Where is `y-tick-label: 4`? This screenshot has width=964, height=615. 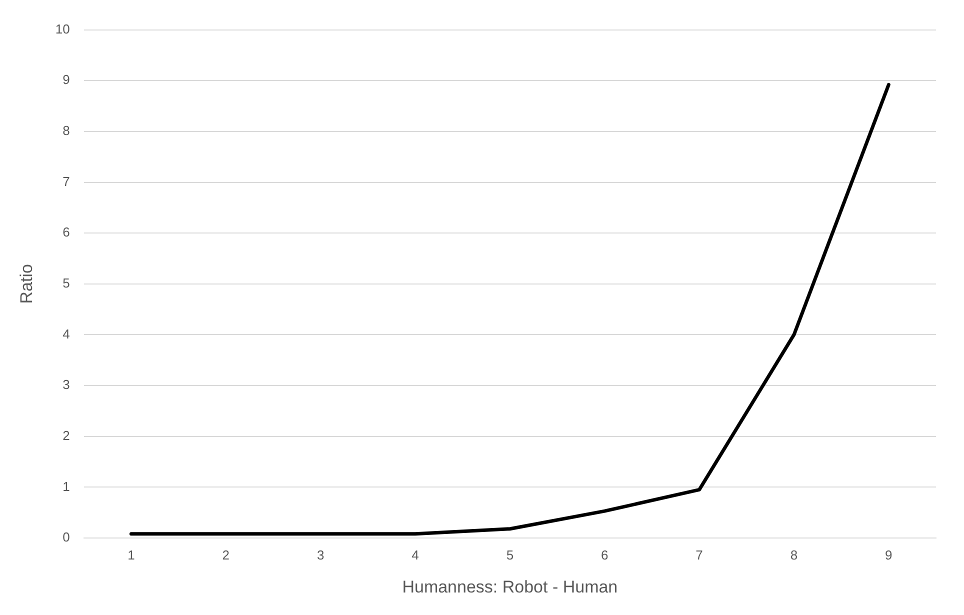 y-tick-label: 4 is located at coordinates (66, 334).